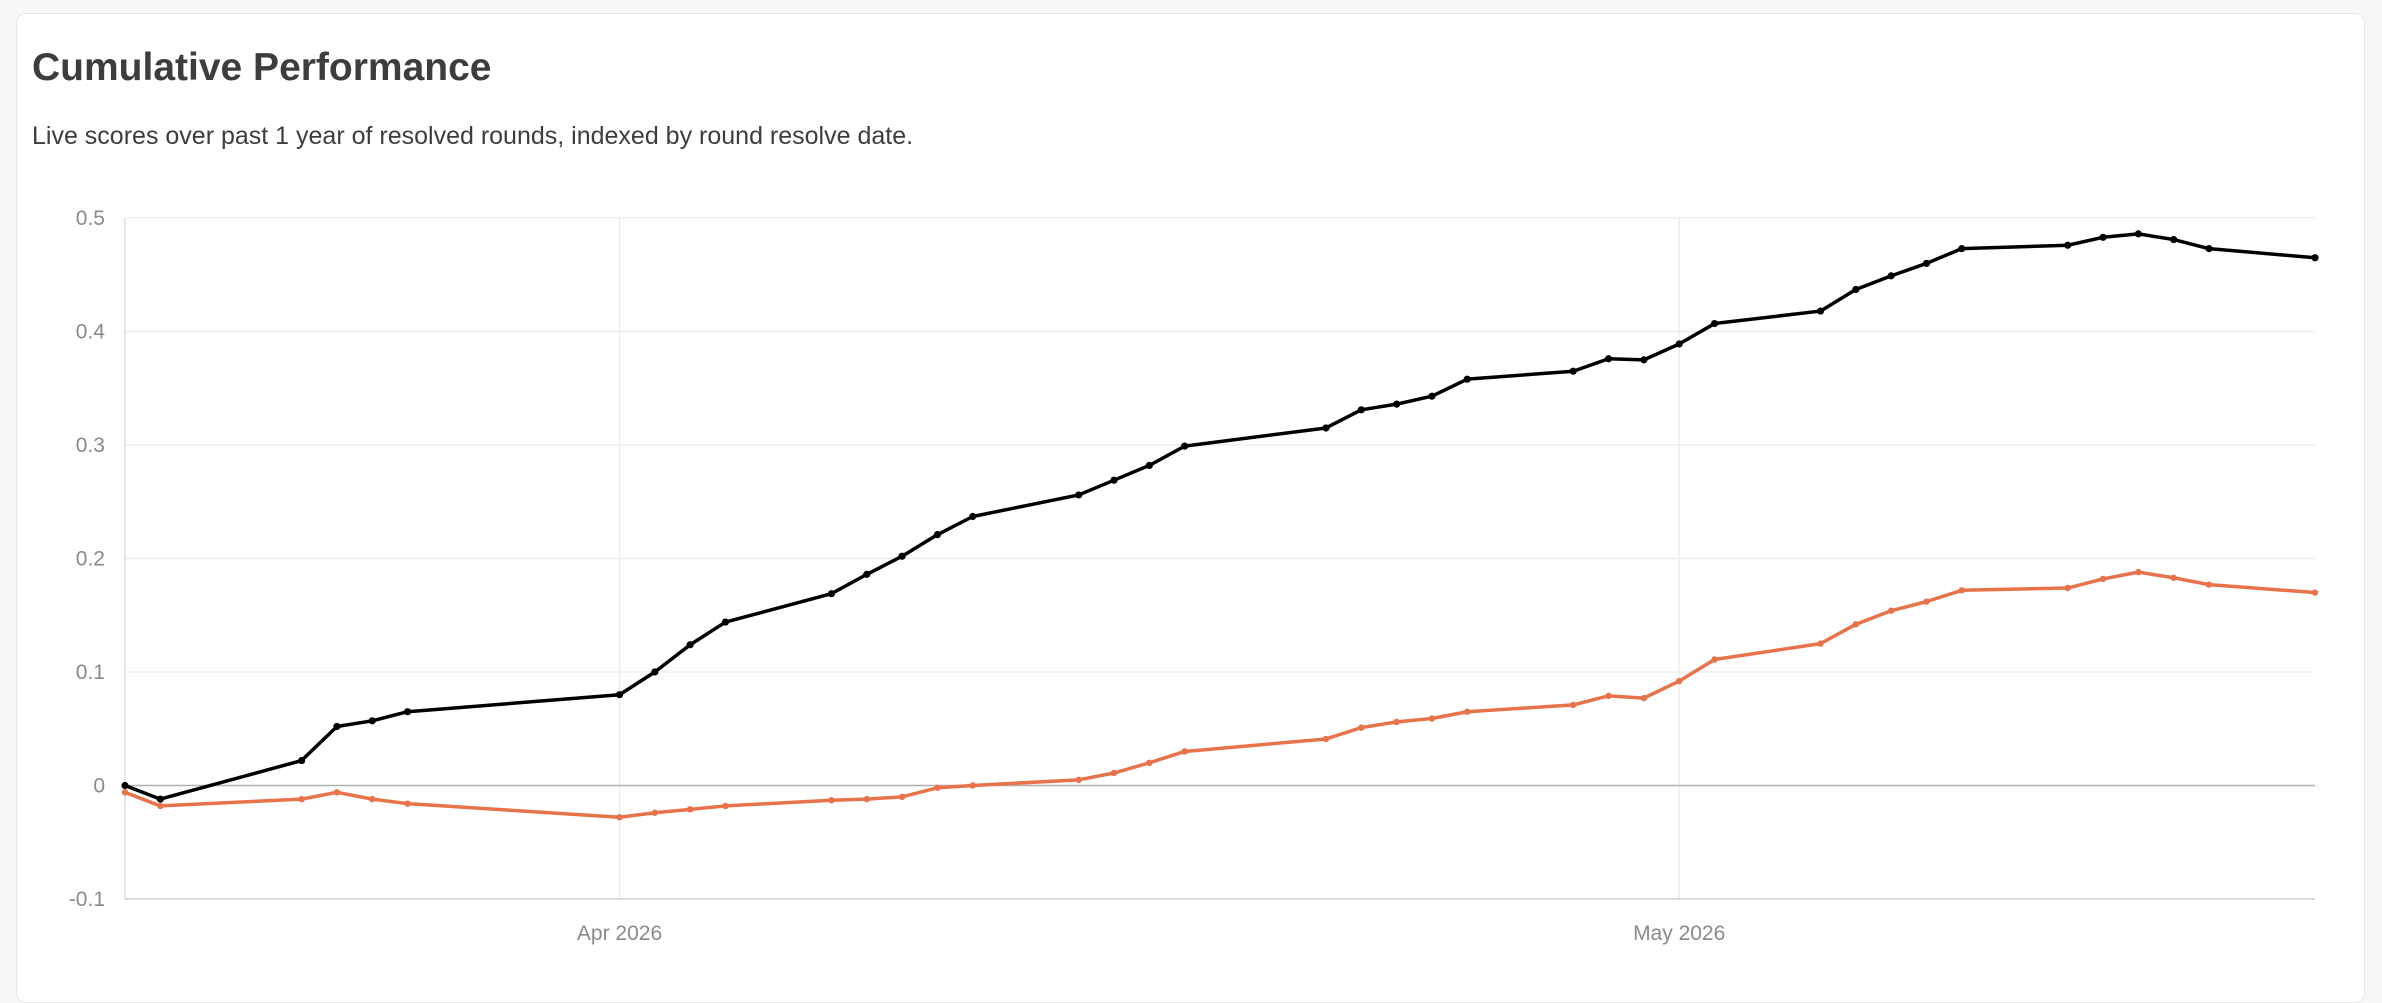  I want to click on y-tick-label: 0, so click(99, 786).